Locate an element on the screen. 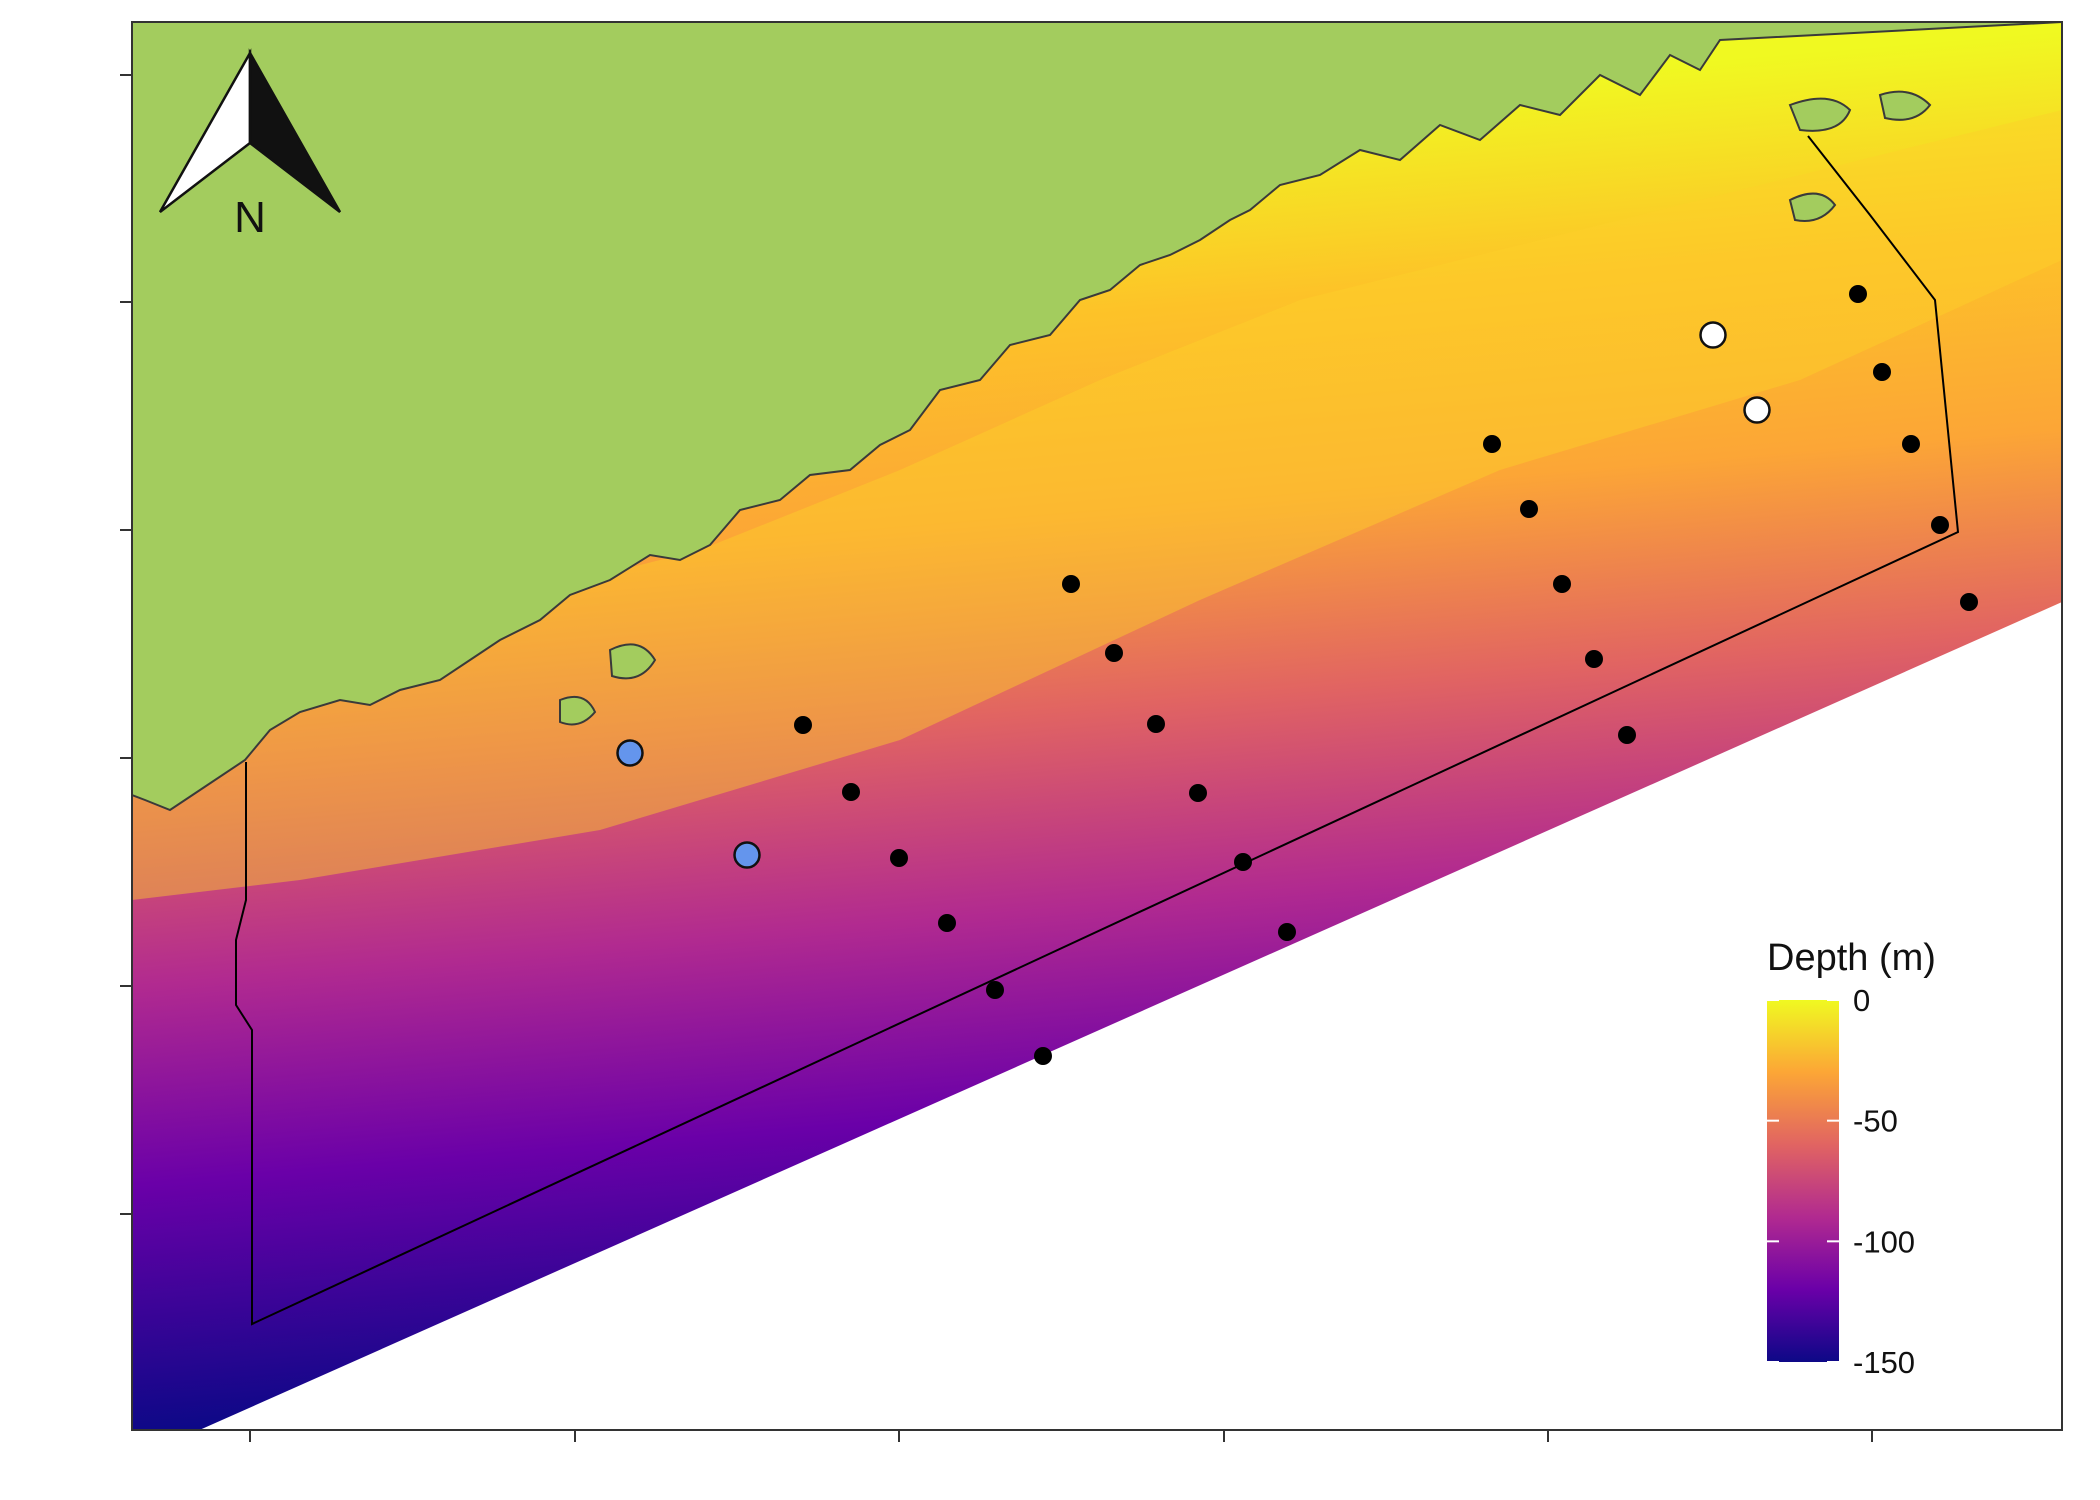  legend-title: Depth (m) is located at coordinates (1851, 958).